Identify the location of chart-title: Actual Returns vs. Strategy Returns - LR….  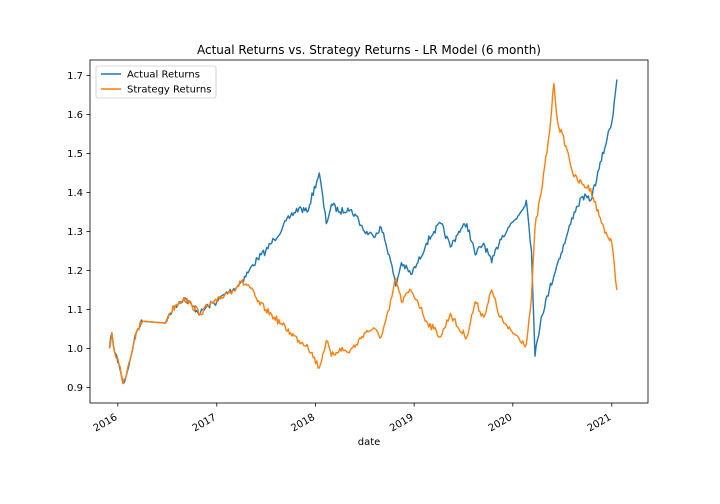
(369, 50).